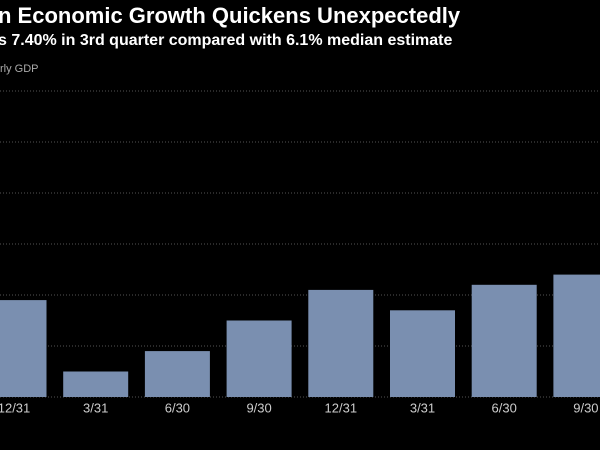 This screenshot has height=450, width=600. Describe the element at coordinates (230, 15) in the screenshot. I see `chart-title: n Economic Growth Quickens Unexpectedly` at that location.